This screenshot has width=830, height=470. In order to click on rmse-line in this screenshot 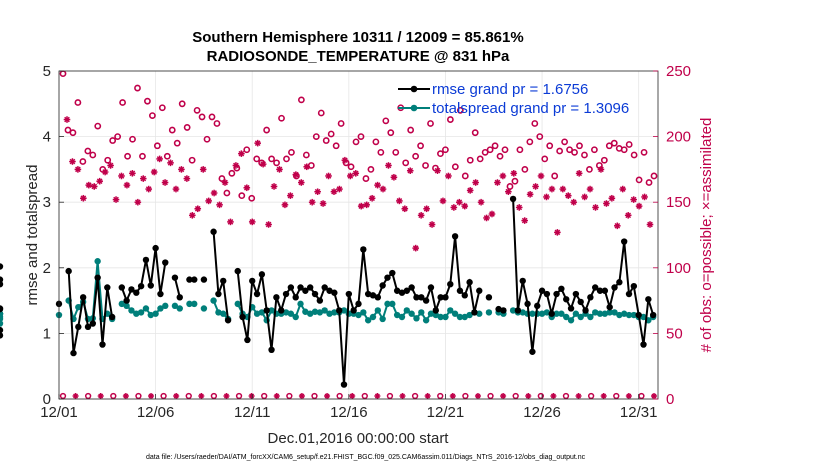, I will do `click(221, 276)`.